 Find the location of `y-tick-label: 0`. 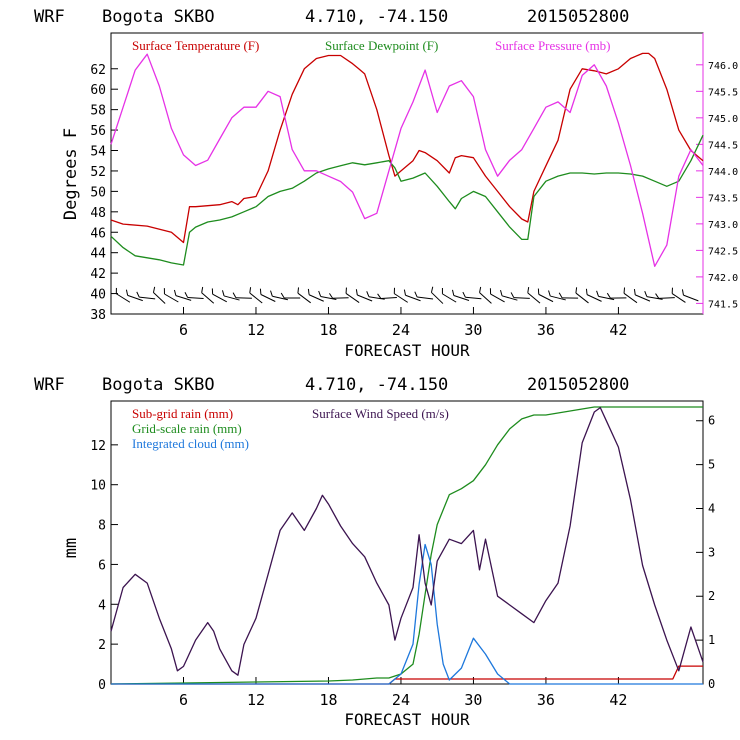

y-tick-label: 0 is located at coordinates (102, 685).